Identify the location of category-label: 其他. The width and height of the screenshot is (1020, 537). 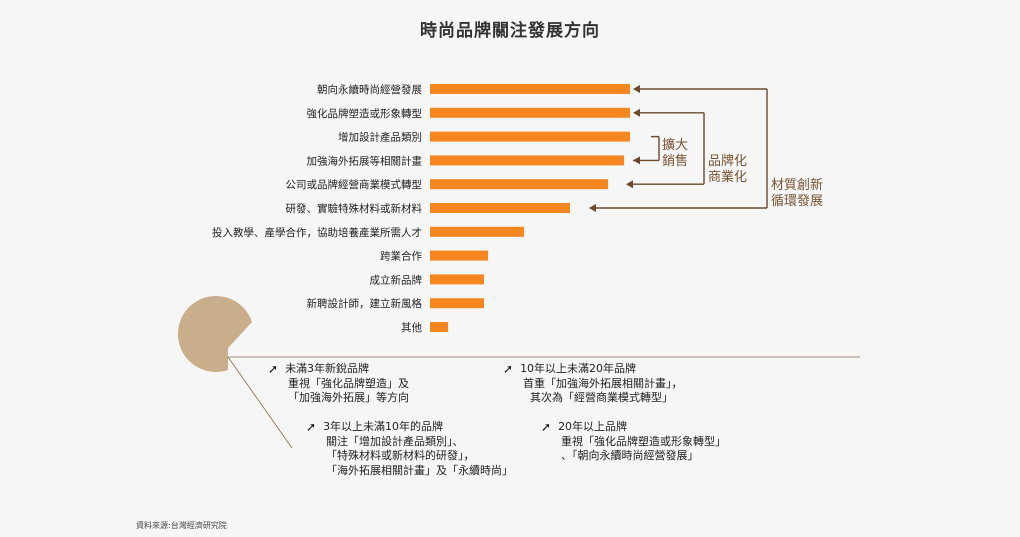
(411, 327).